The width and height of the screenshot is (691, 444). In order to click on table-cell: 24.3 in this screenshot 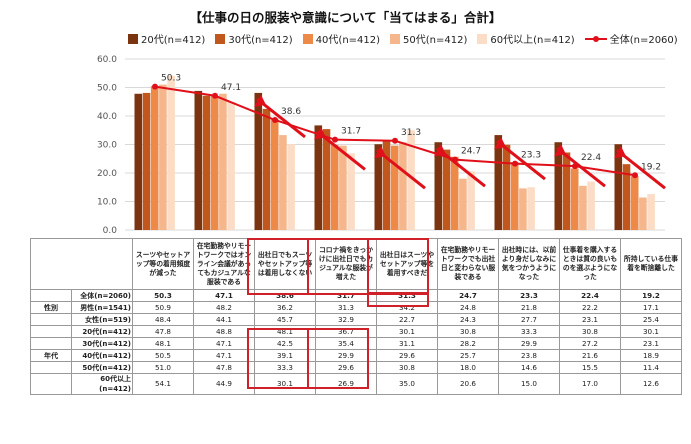, I will do `click(468, 319)`.